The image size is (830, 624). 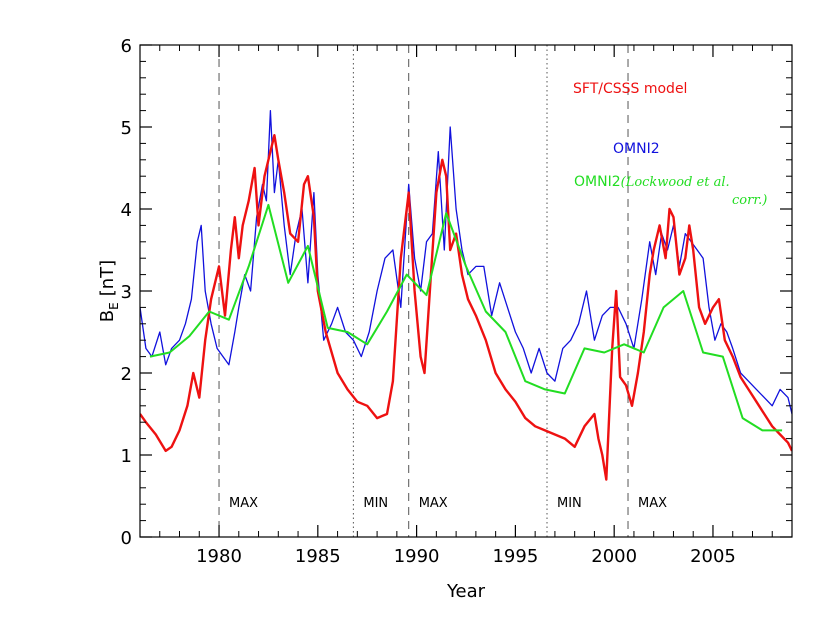 I want to click on cycle-label-1: MIN, so click(x=375, y=503).